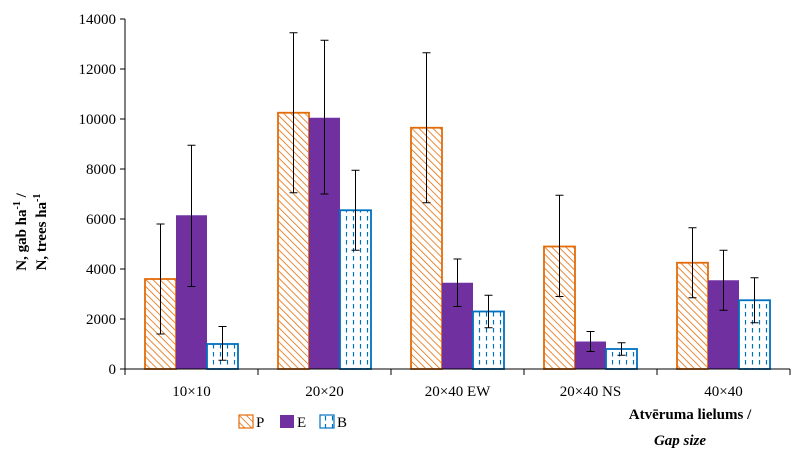  Describe the element at coordinates (324, 392) in the screenshot. I see `x-tick-label-20-20: 20×20` at that location.